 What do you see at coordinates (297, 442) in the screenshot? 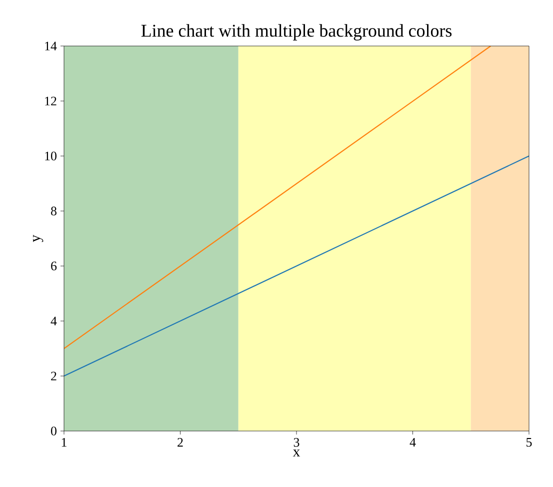
I see `x-tick-label: 3` at bounding box center [297, 442].